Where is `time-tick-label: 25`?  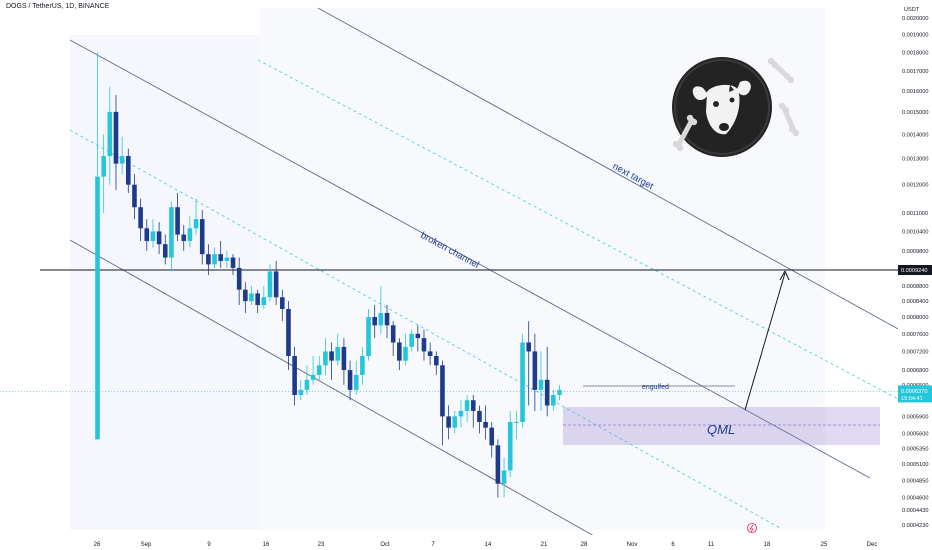 time-tick-label: 25 is located at coordinates (824, 545).